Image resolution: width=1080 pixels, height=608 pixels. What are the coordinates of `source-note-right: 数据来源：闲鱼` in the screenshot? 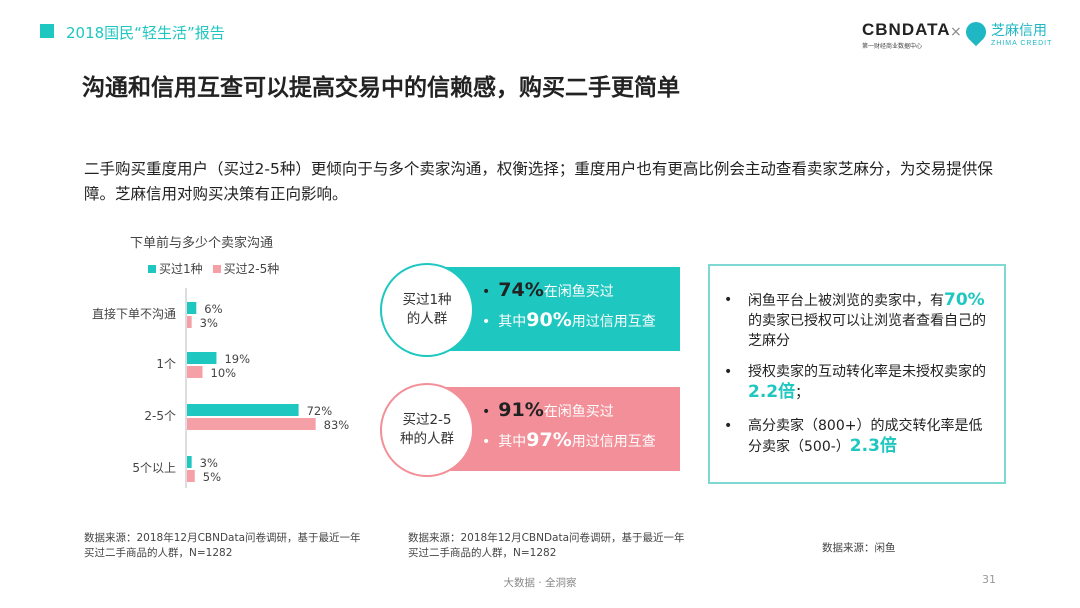 It's located at (859, 548).